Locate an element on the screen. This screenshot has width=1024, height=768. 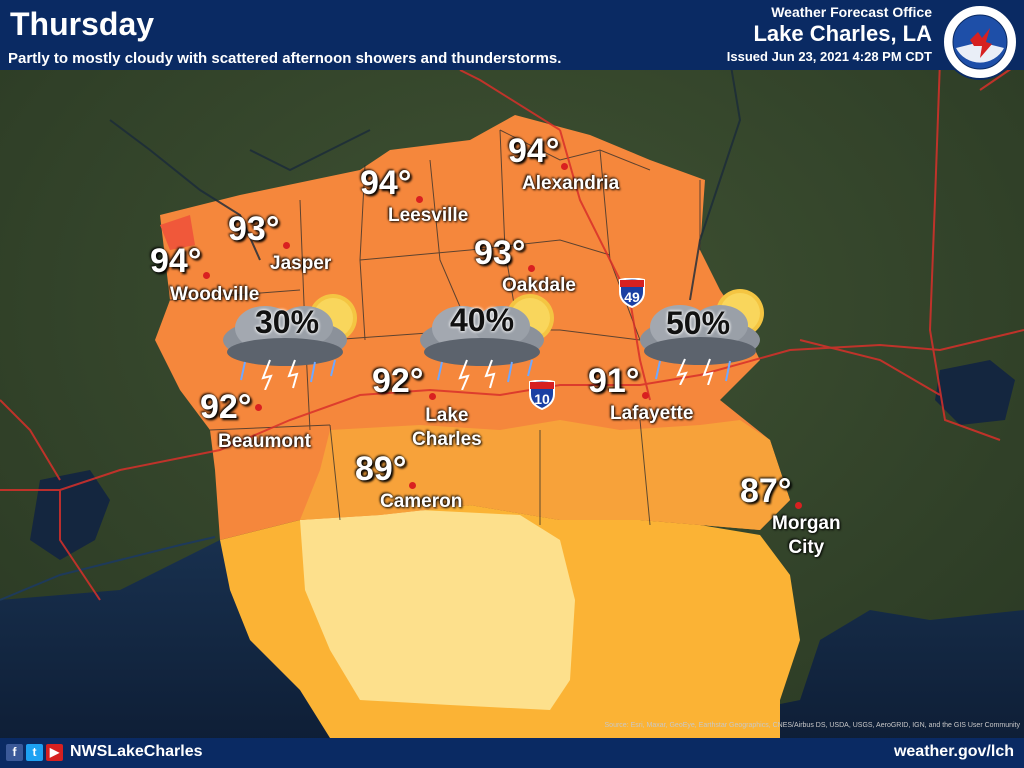
city-temp-leesville: 94° is located at coordinates (386, 183).